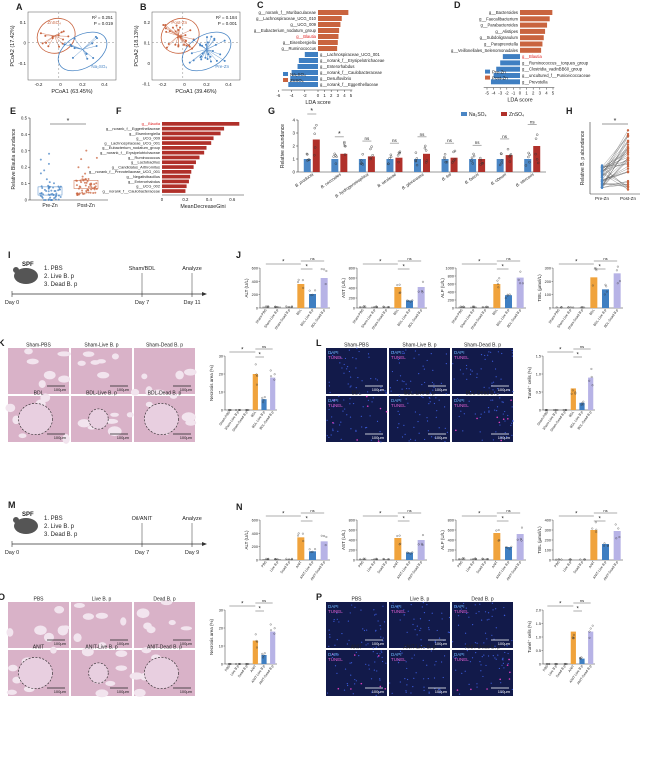  I want to click on scale-bar-label: 100μm, so click(186, 643).